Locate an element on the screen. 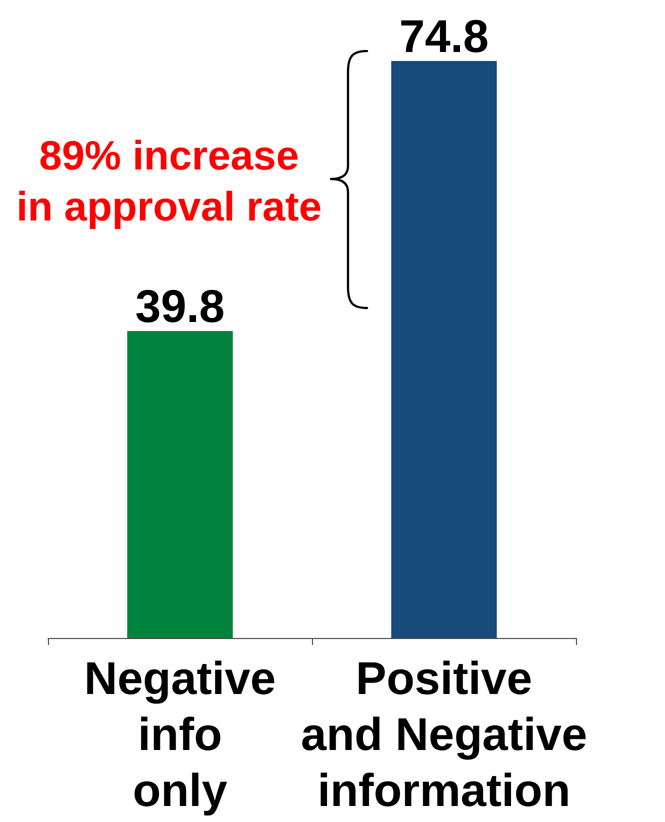 The height and width of the screenshot is (822, 665). data-label: 39.8 is located at coordinates (180, 306).